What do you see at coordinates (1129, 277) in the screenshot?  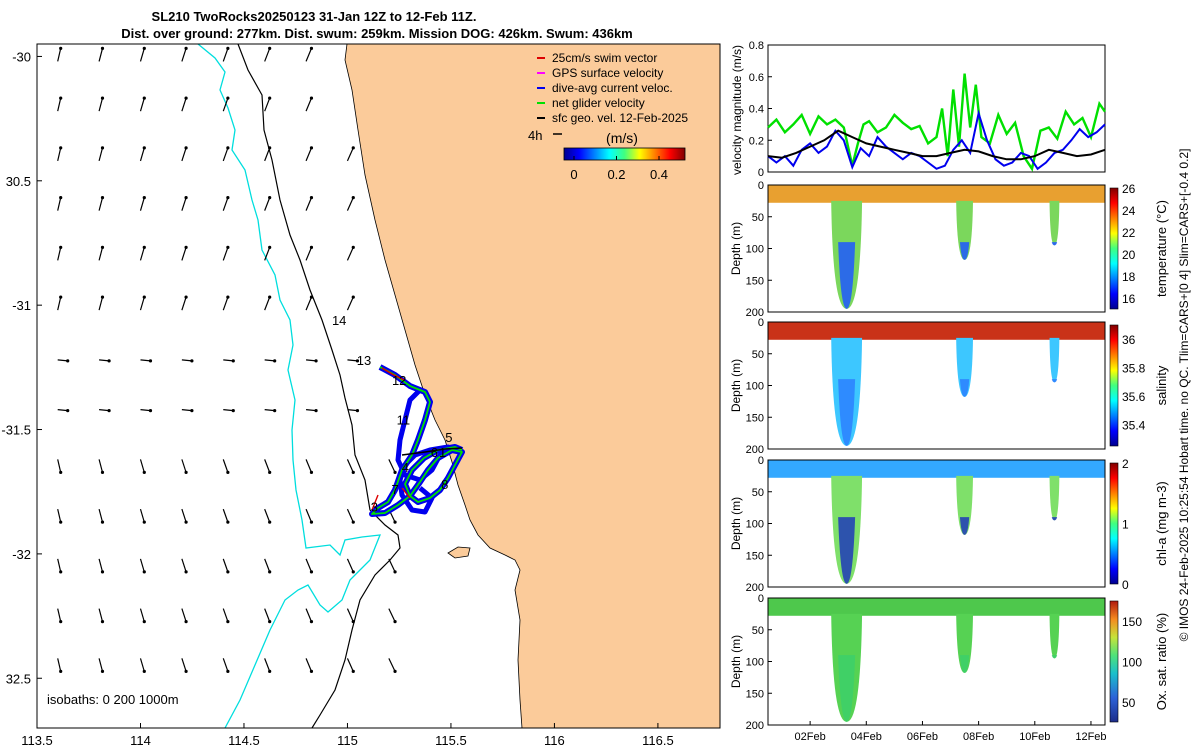 I see `colorbar-tick-label: 18` at bounding box center [1129, 277].